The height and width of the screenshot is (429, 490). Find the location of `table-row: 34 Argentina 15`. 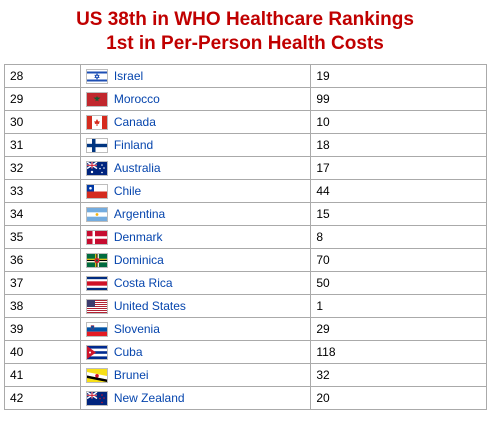

table-row: 34 Argentina 15 is located at coordinates (245, 214).